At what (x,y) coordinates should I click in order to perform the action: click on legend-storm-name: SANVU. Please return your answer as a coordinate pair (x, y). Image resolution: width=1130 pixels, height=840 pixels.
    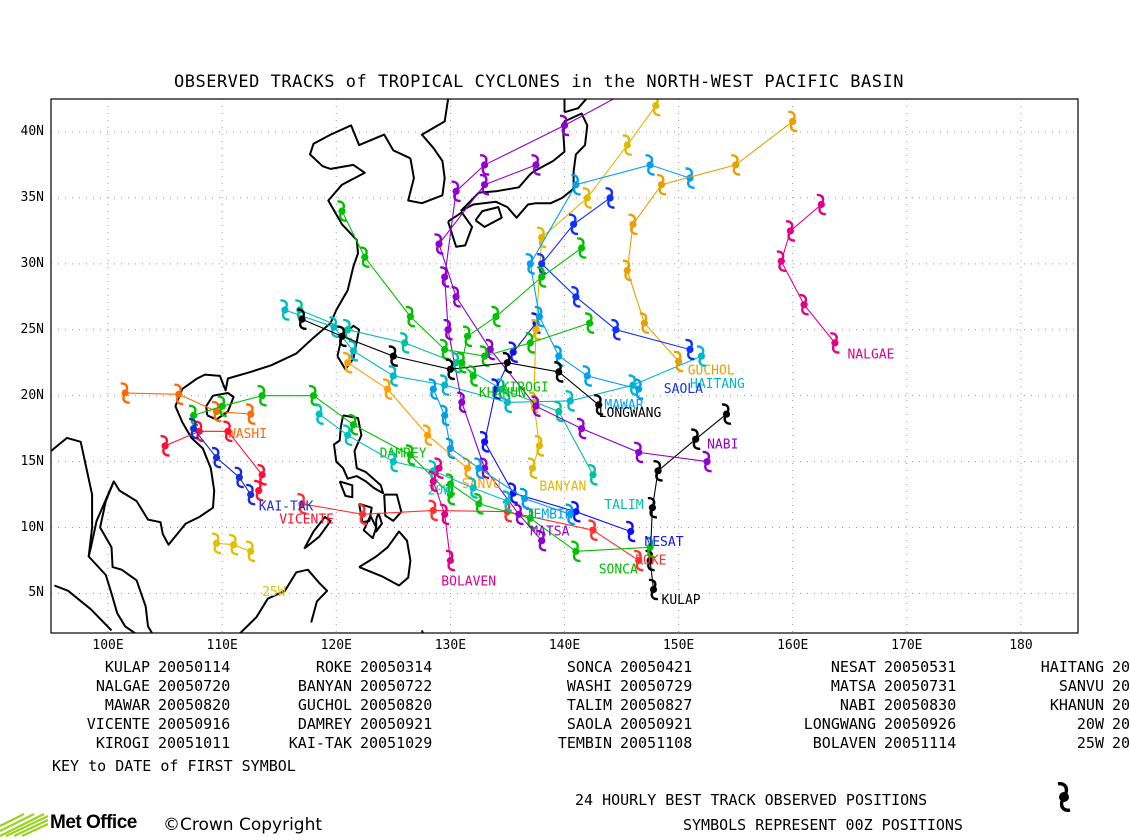
    Looking at the image, I should click on (1081, 686).